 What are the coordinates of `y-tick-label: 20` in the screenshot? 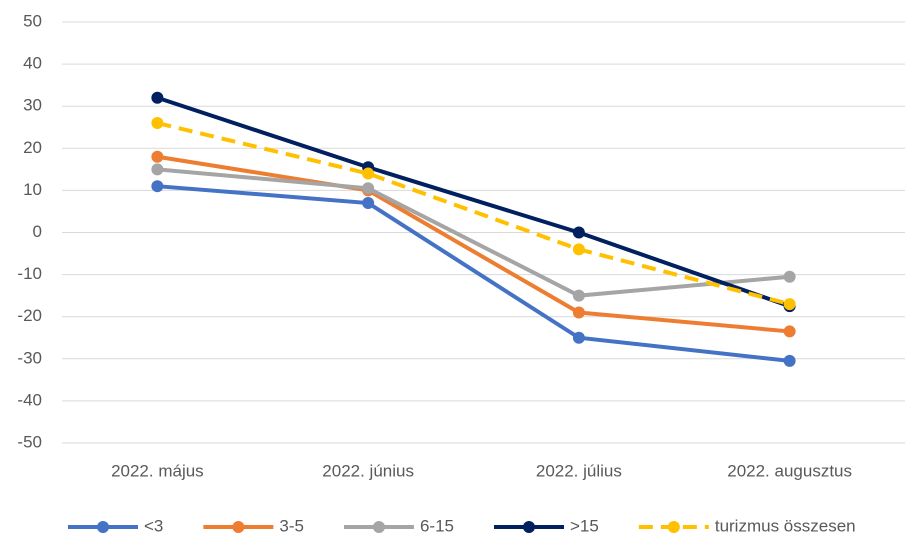 It's located at (32, 147).